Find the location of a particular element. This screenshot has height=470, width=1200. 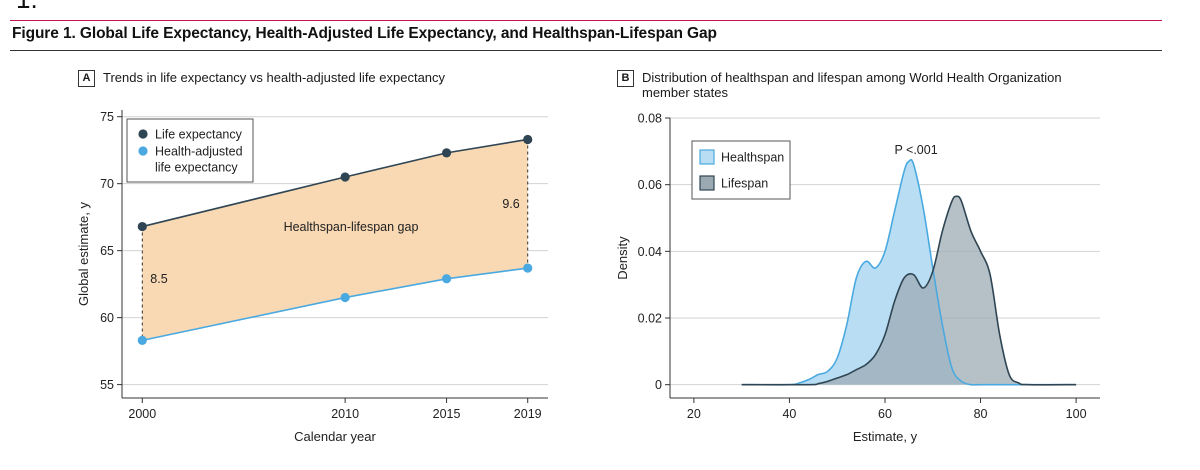

a-legend-label-health-adjusted-2: life expectancy is located at coordinates (196, 168).